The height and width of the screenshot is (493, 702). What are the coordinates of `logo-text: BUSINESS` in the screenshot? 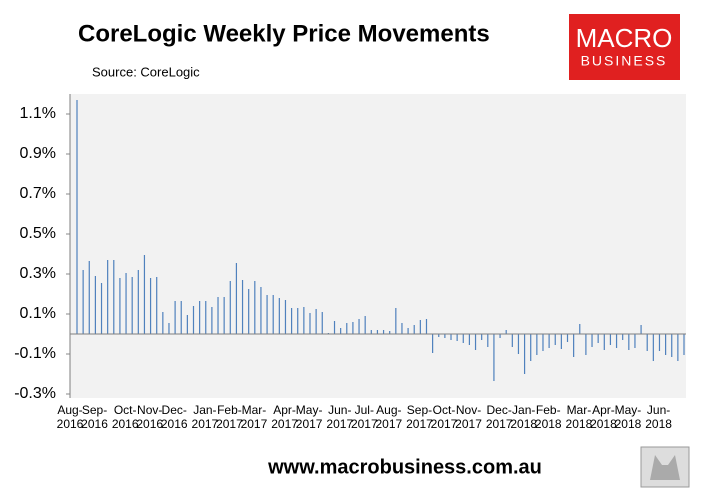 It's located at (624, 61).